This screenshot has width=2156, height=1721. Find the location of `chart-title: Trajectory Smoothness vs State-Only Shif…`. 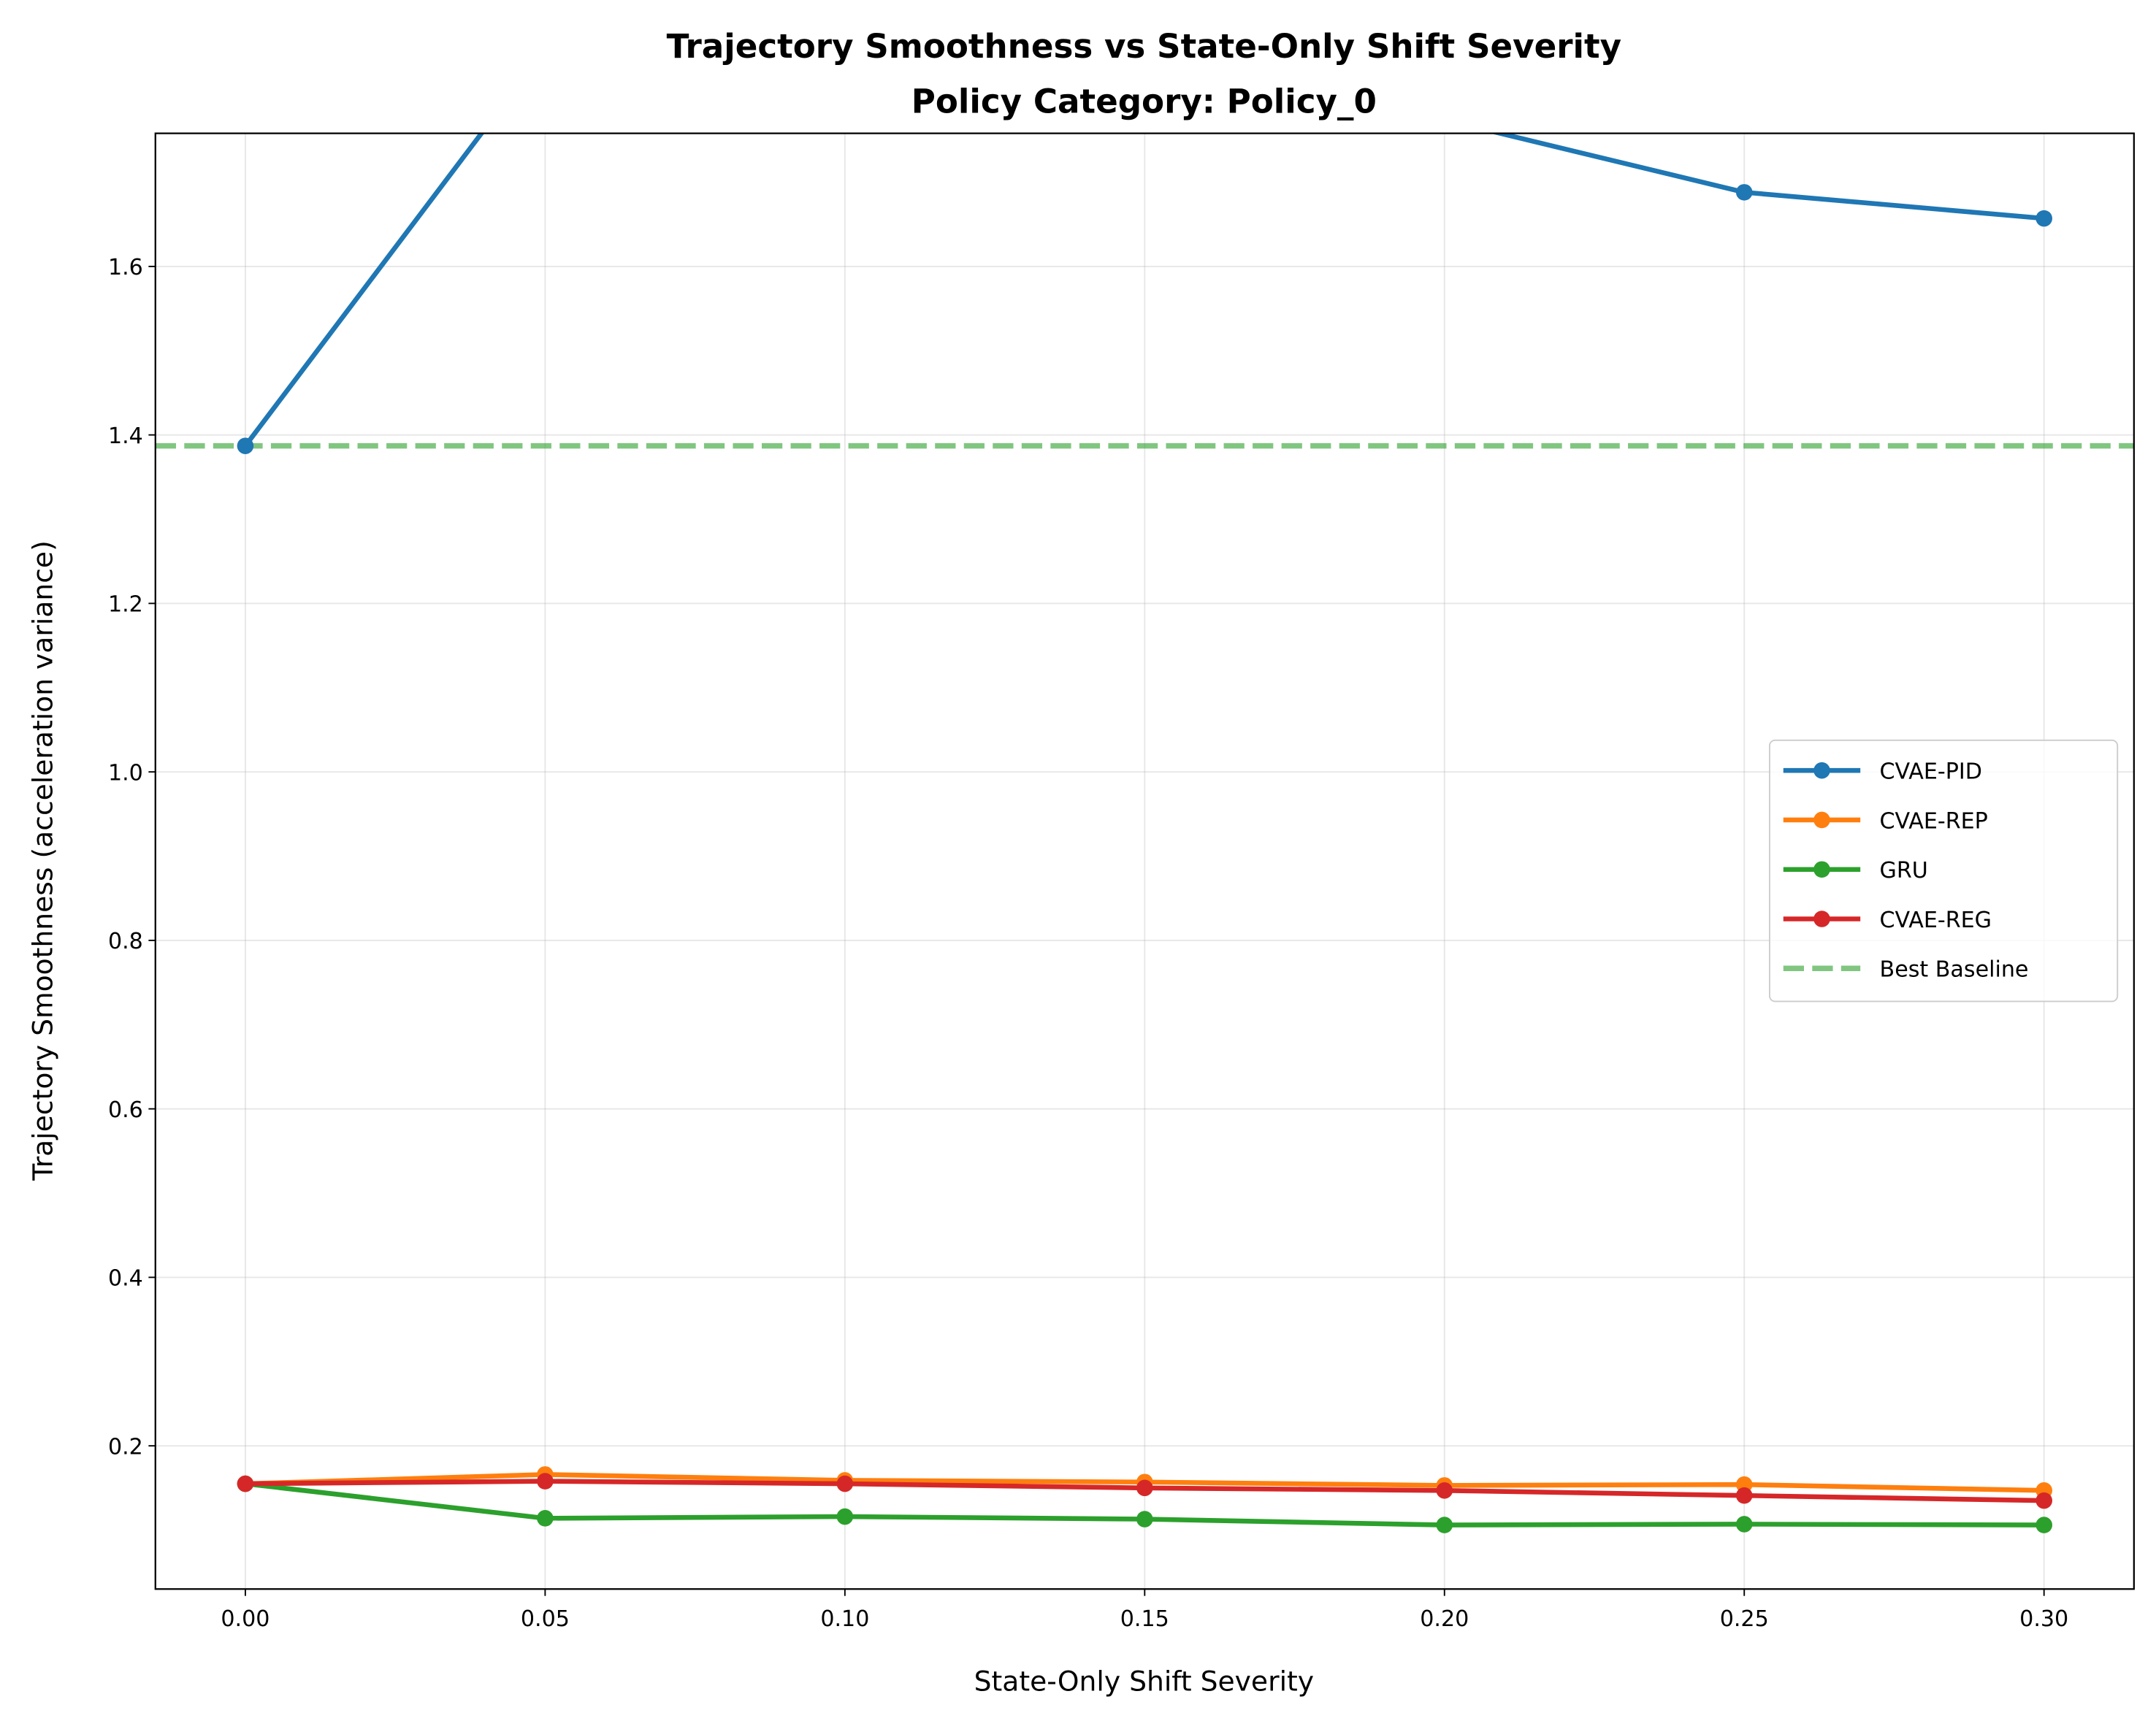

chart-title: Trajectory Smoothness vs State-Only Shif… is located at coordinates (1144, 46).